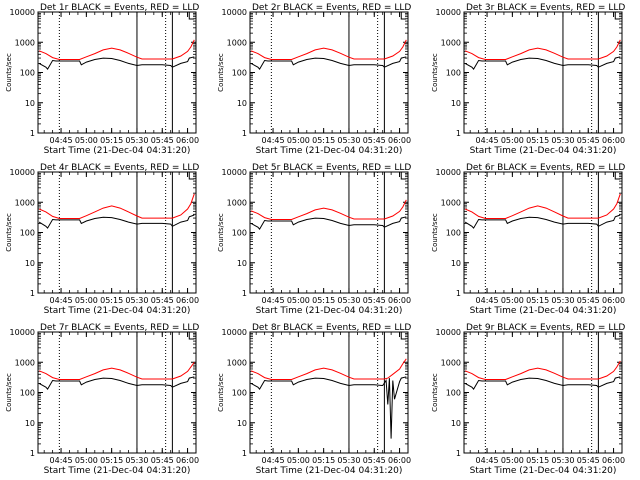 The image size is (640, 480). Describe the element at coordinates (545, 8) in the screenshot. I see `panel-title: Det 3r BLACK = Events, RED = LLD` at that location.